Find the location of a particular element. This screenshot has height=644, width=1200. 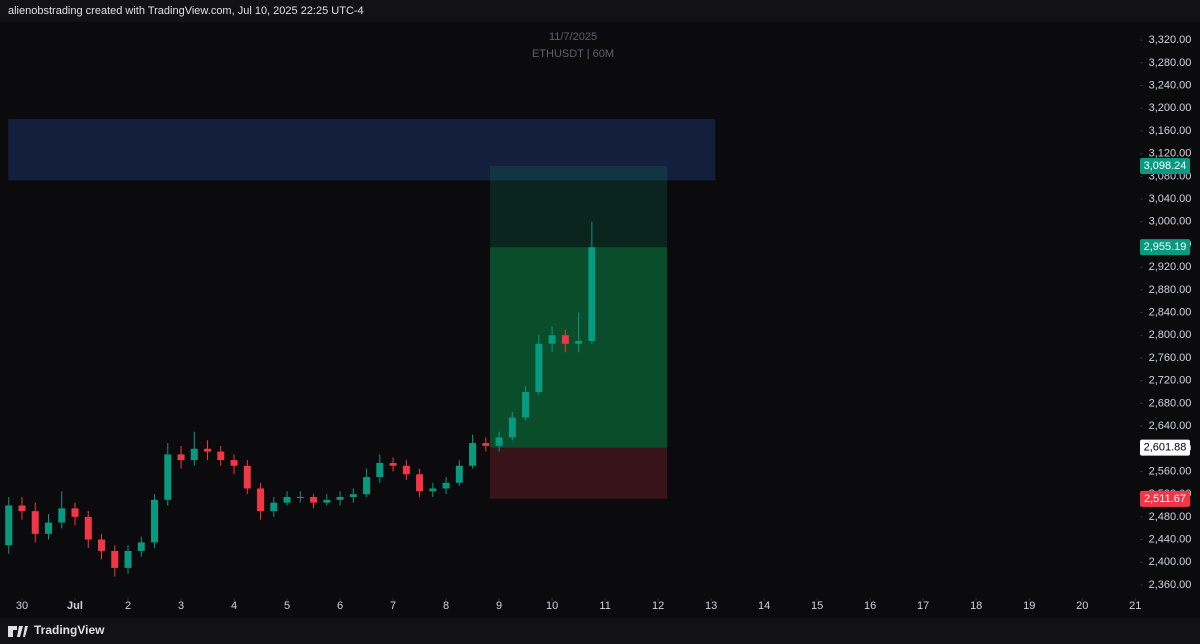

y-tick-label: 2,640.00 is located at coordinates (1170, 426).